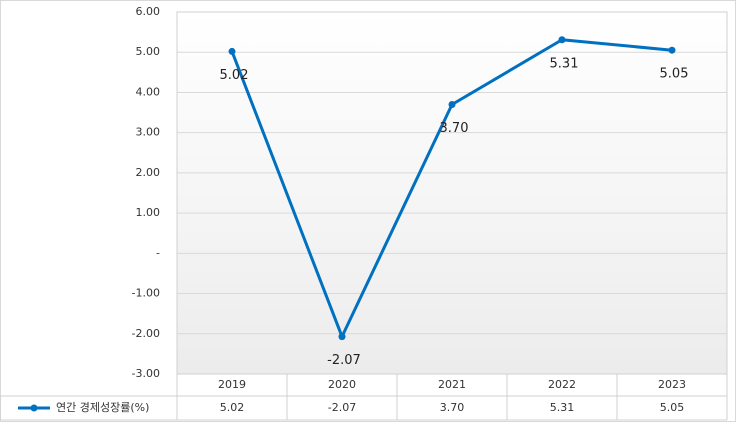 This screenshot has height=422, width=736. What do you see at coordinates (454, 128) in the screenshot?
I see `data-label: 3.70` at bounding box center [454, 128].